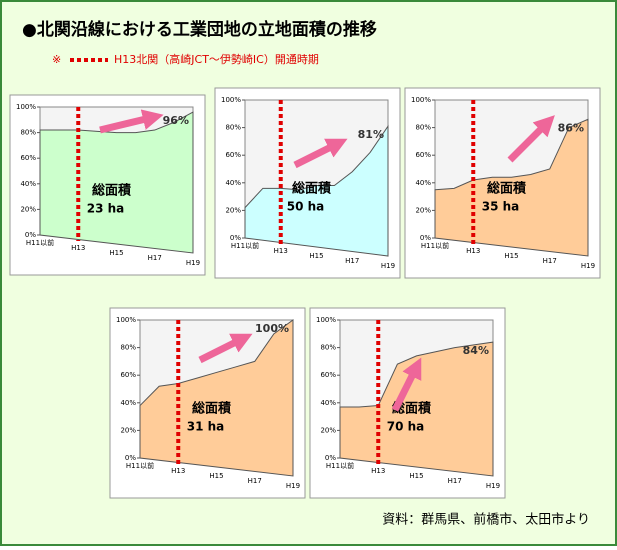 This screenshot has width=617, height=550. What do you see at coordinates (272, 328) in the screenshot?
I see `value-label: 100%` at bounding box center [272, 328].